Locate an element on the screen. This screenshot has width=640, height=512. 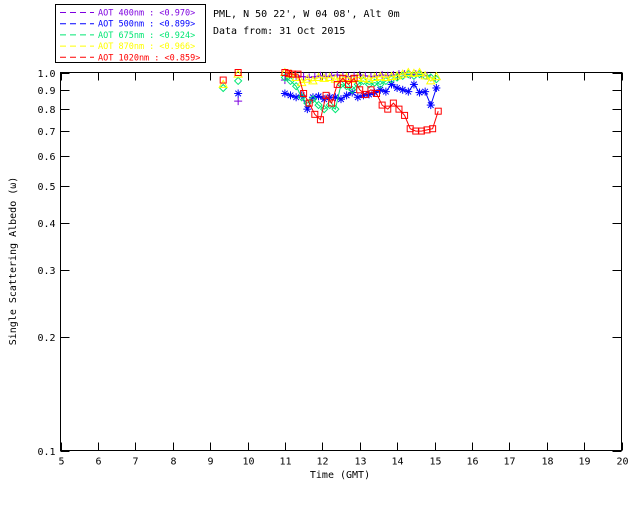
x-tick-label: 5 is located at coordinates (61, 462).